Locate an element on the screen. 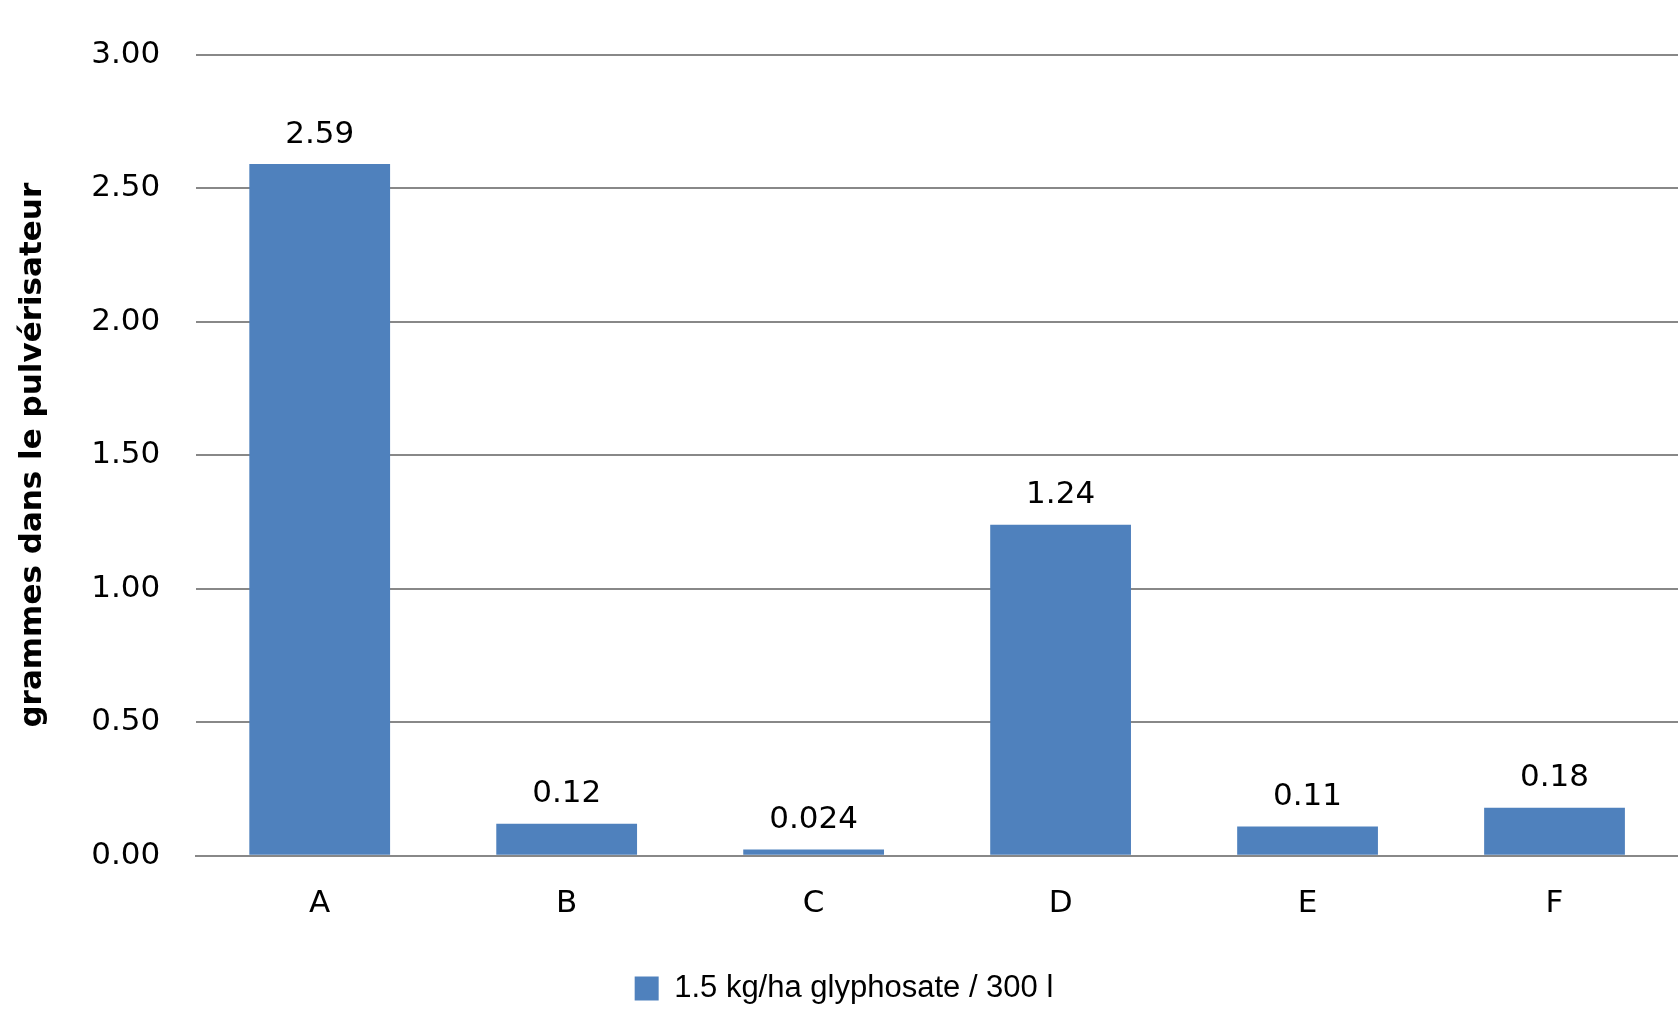 The width and height of the screenshot is (1678, 1024). legend-label: 1.5 kg/ha glyphosate / 300 l is located at coordinates (864, 987).